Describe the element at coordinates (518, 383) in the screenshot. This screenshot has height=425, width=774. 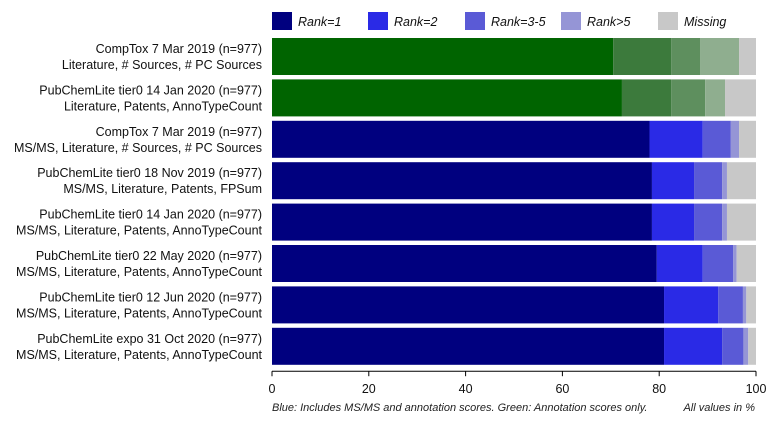
I see `x-axis: 0 20 40 60 80 100` at that location.